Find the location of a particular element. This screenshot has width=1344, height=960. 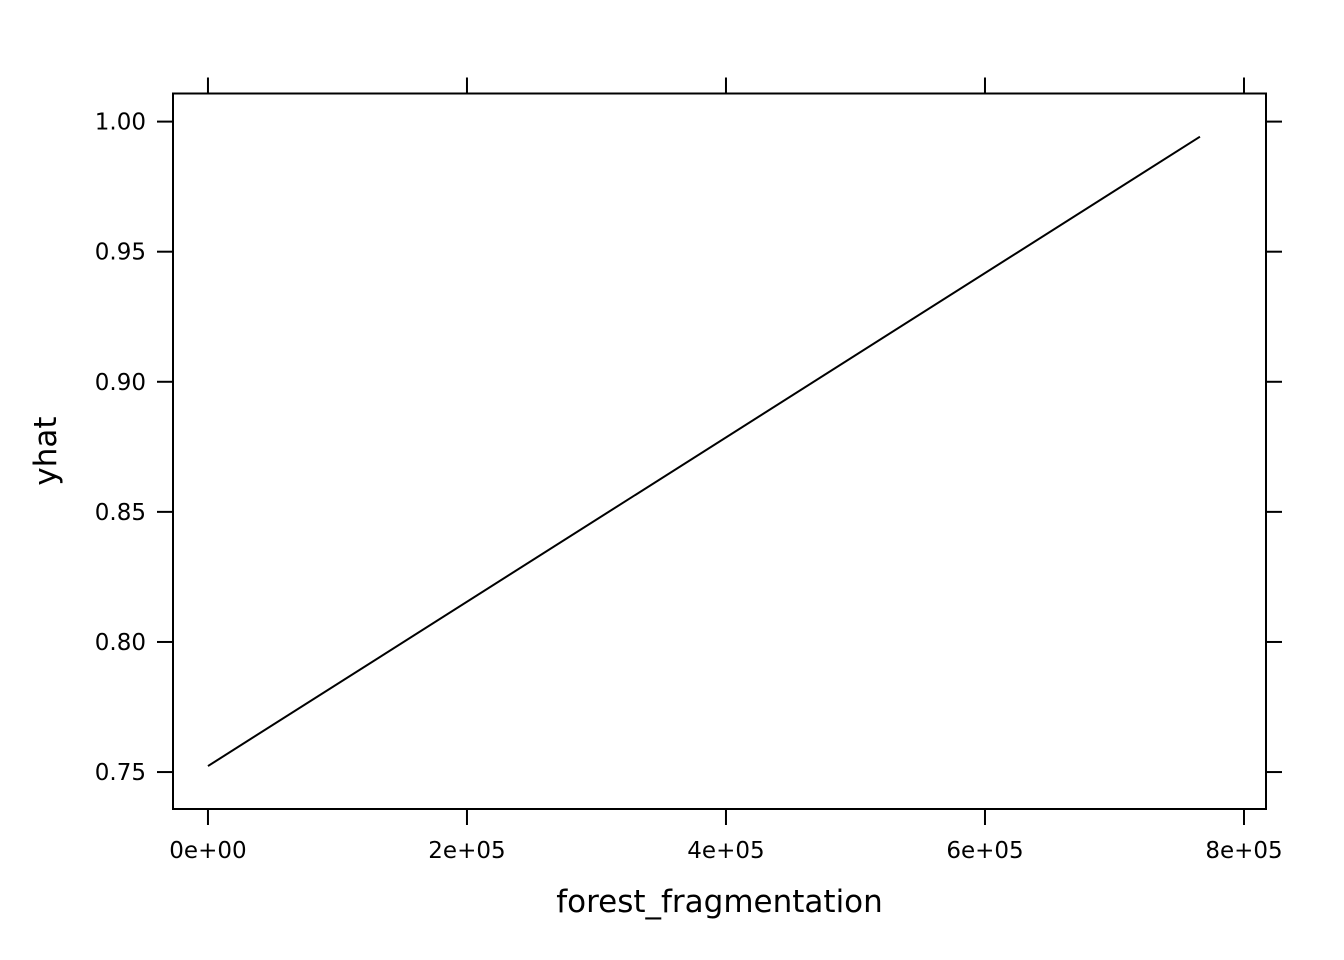

x-axis-title: forest_fragmentation is located at coordinates (719, 902).